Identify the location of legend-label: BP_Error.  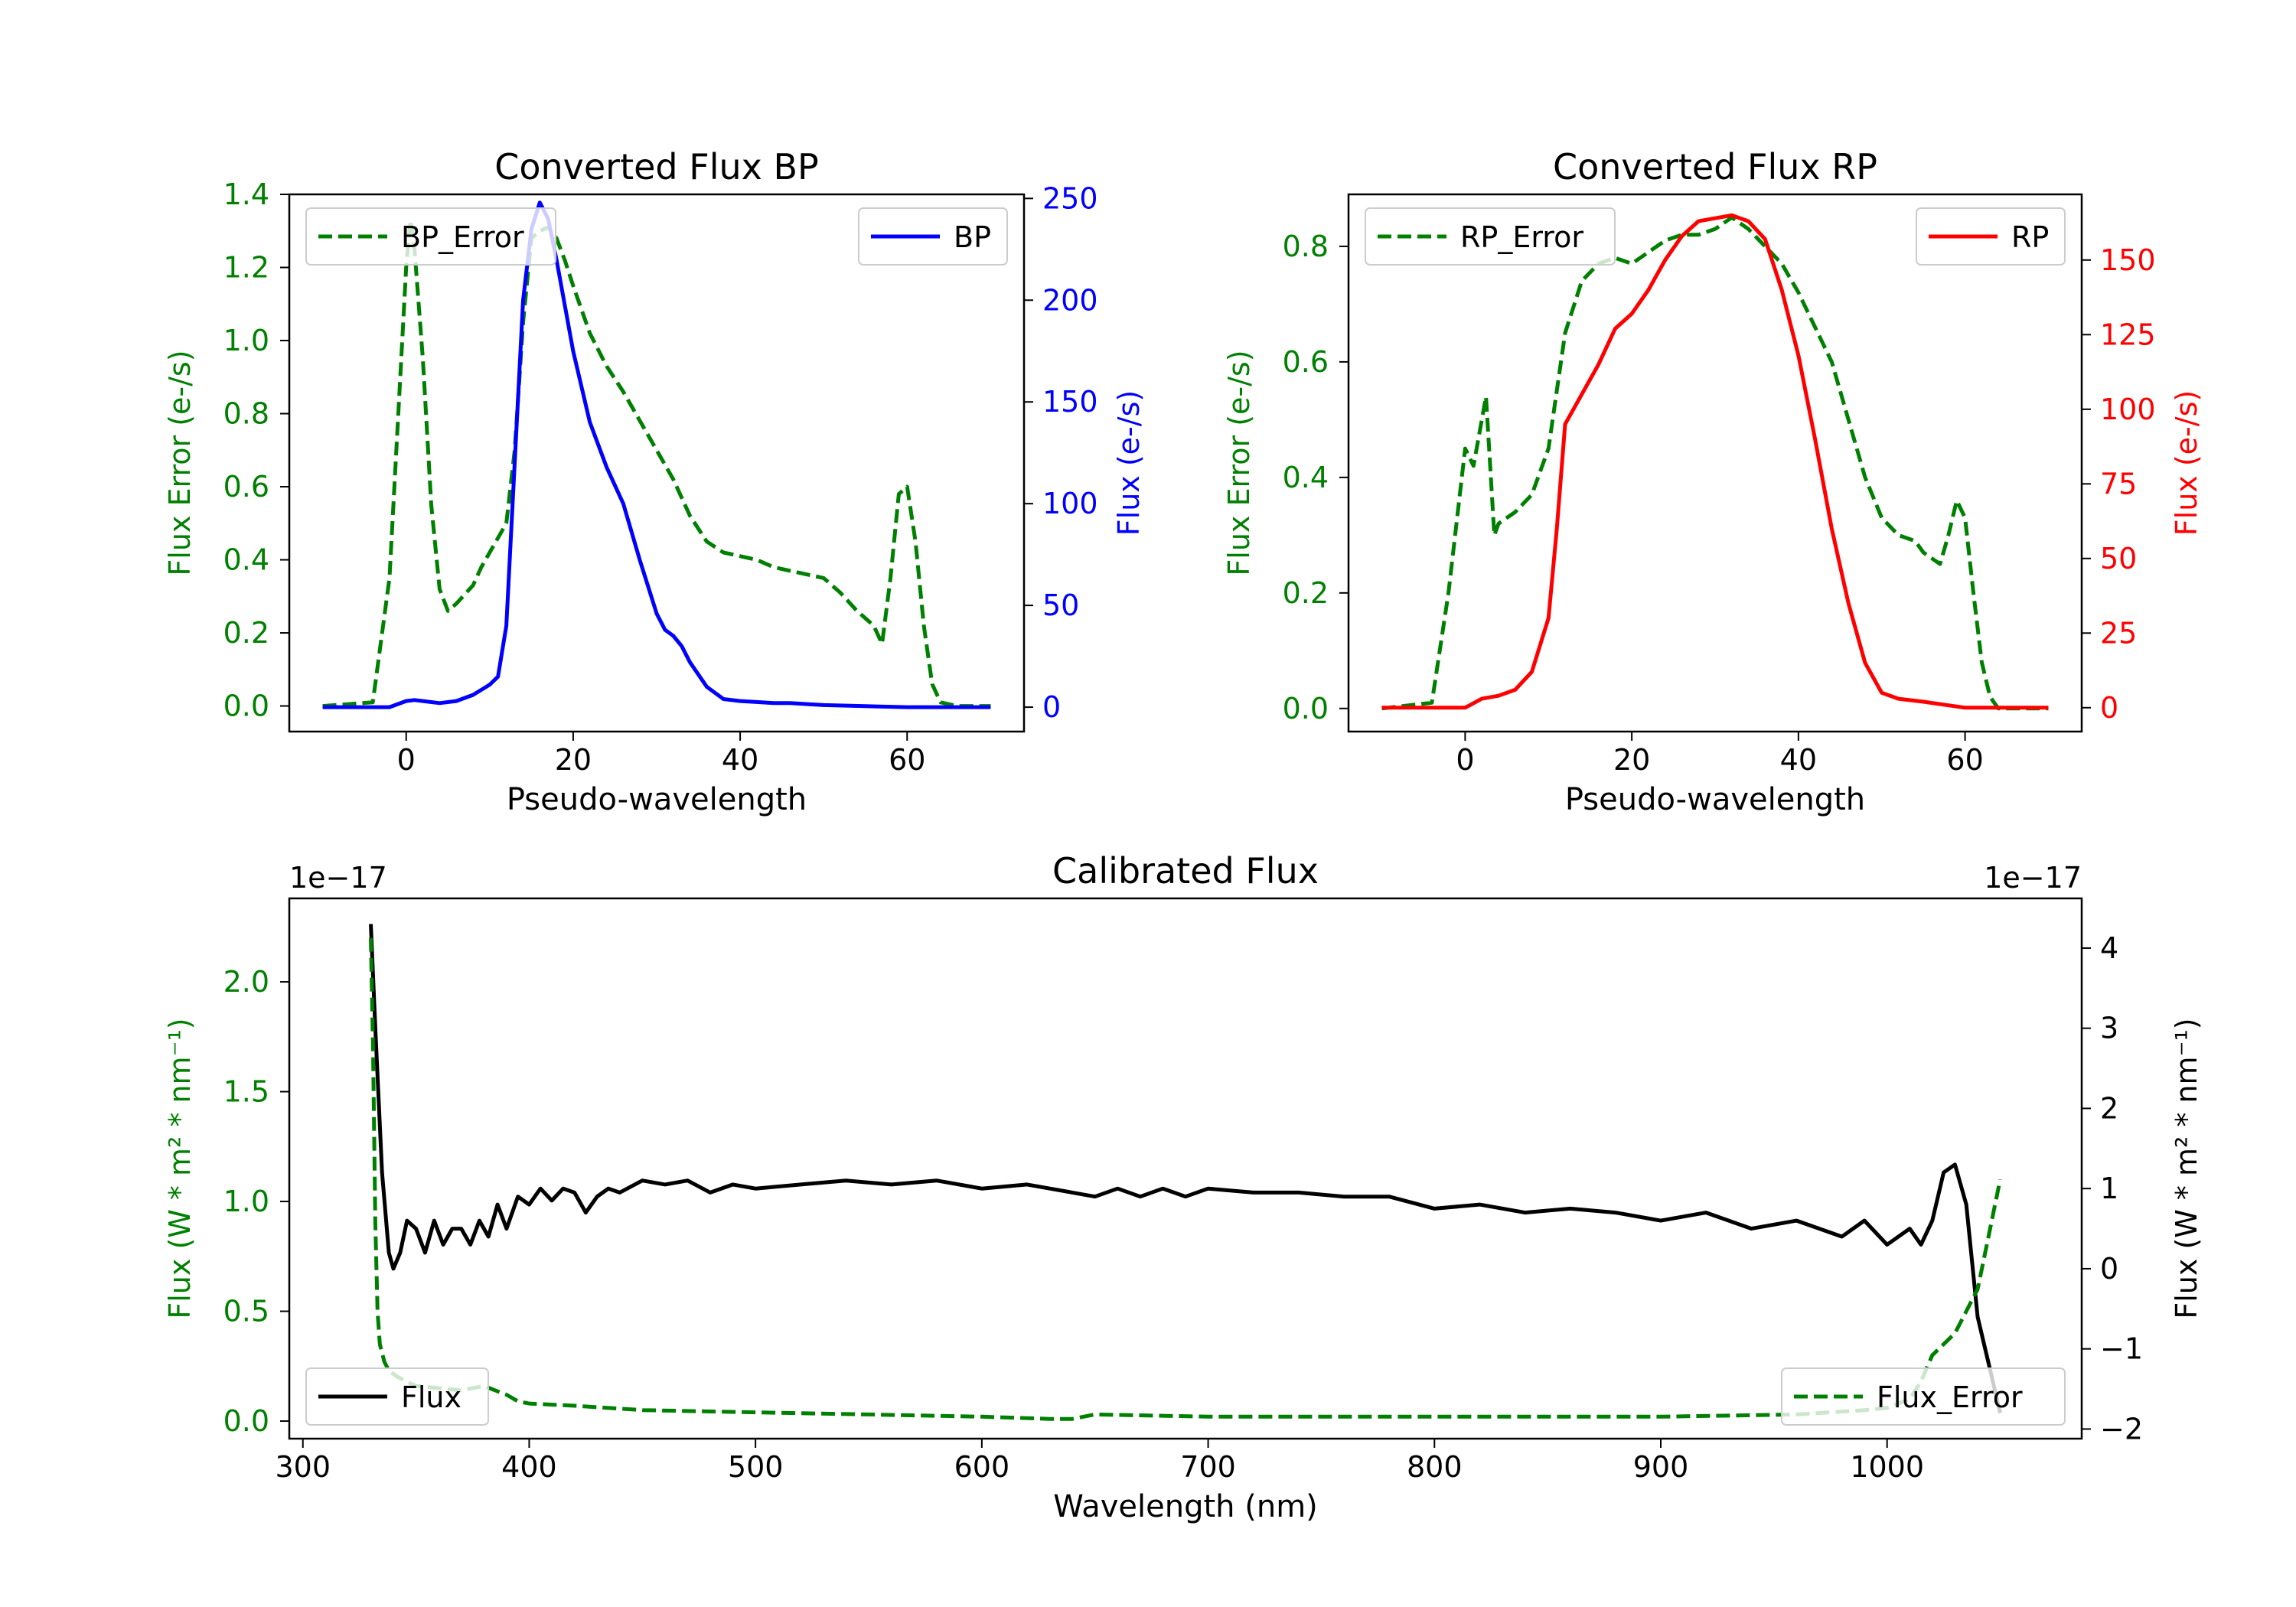
(462, 237).